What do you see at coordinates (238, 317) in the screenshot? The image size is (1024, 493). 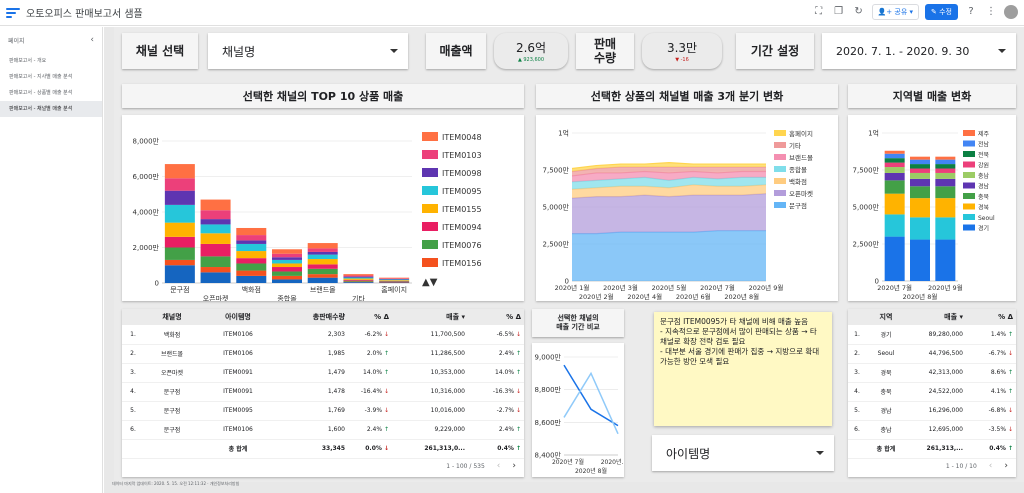 I see `col-item: 아이템명` at bounding box center [238, 317].